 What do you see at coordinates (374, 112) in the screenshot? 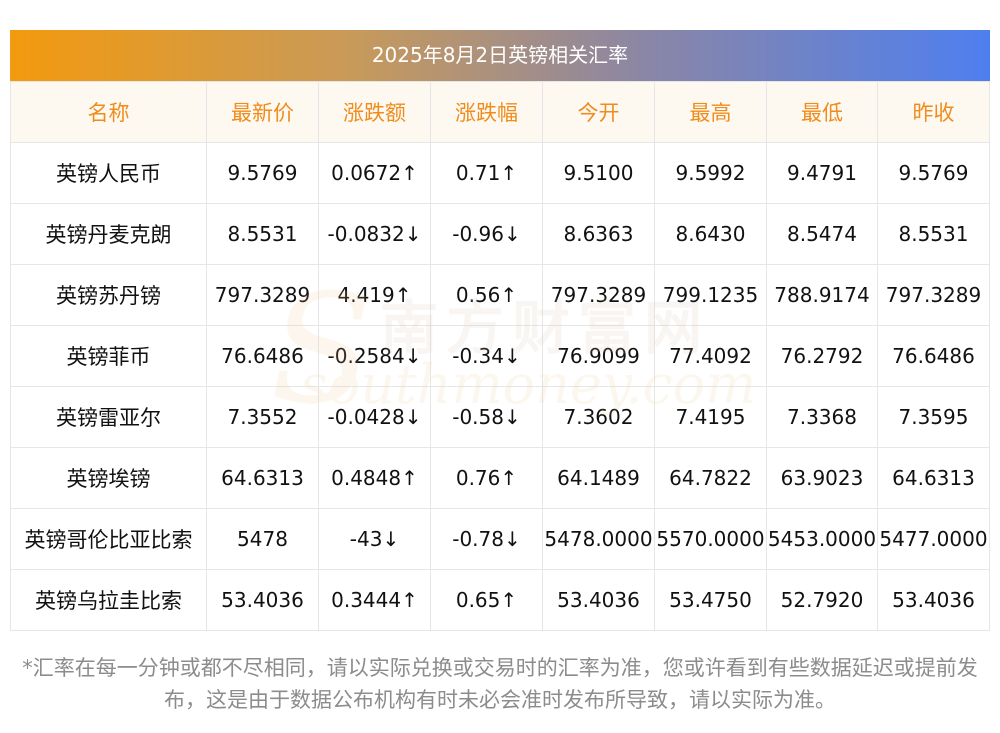
I see `header-change: 涨跌额` at bounding box center [374, 112].